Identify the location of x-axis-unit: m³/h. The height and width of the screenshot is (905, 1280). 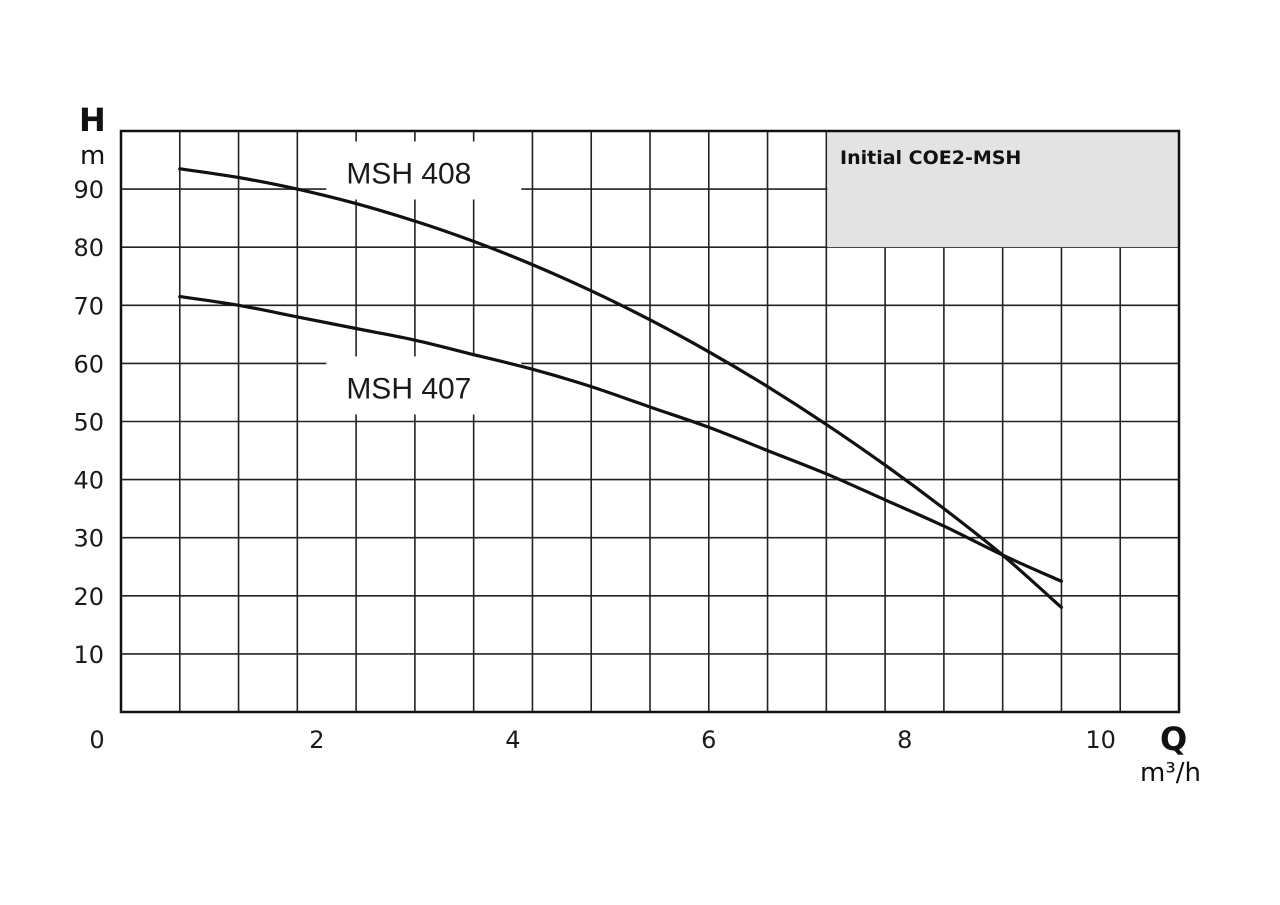
(1170, 773).